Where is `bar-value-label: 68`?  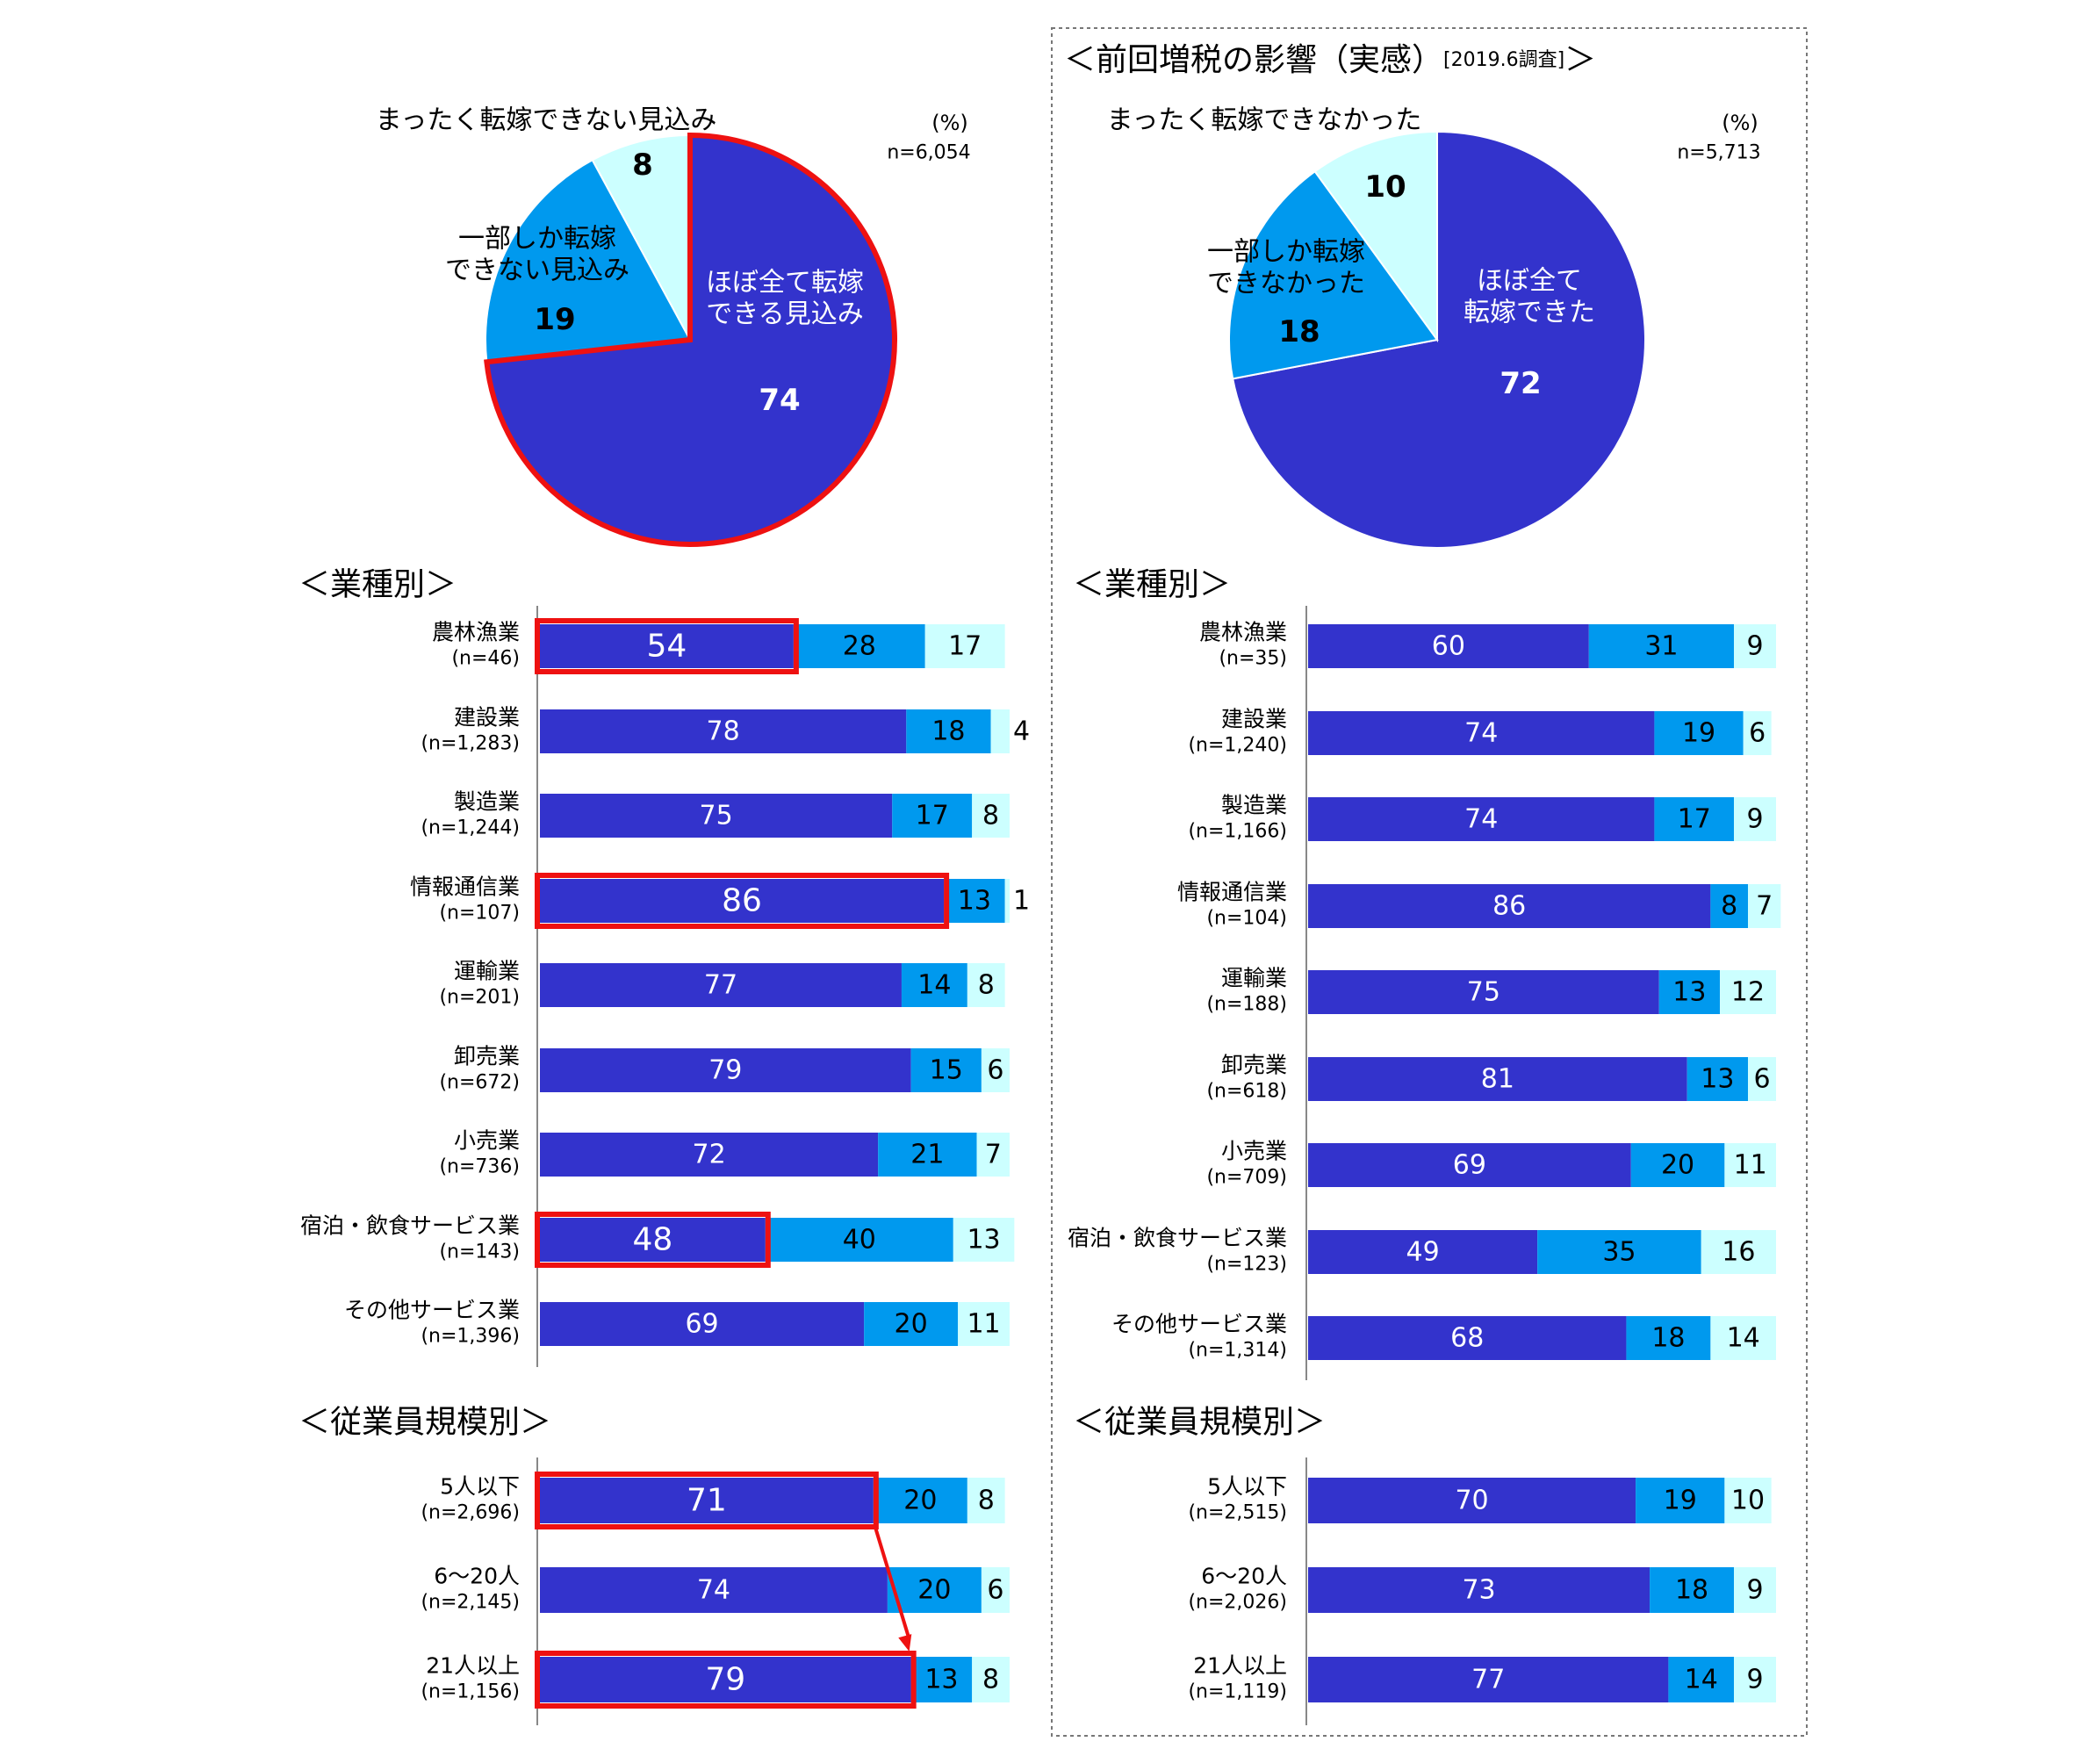
bar-value-label: 68 is located at coordinates (1467, 1338).